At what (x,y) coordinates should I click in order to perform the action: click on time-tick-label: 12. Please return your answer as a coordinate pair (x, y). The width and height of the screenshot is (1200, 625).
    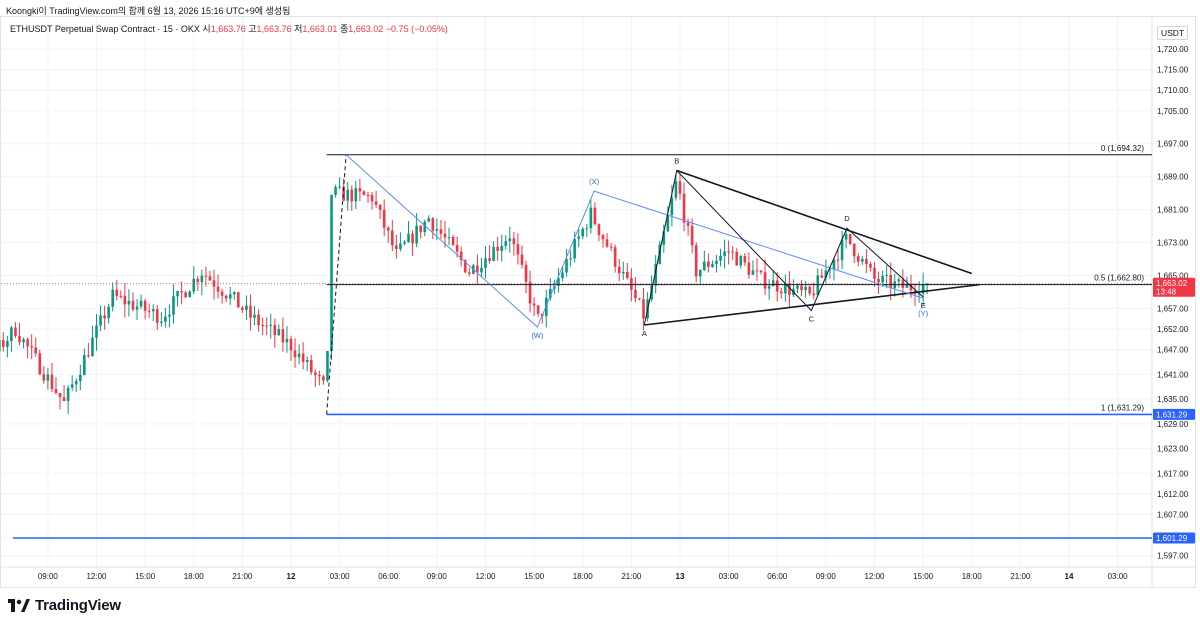
    Looking at the image, I should click on (291, 576).